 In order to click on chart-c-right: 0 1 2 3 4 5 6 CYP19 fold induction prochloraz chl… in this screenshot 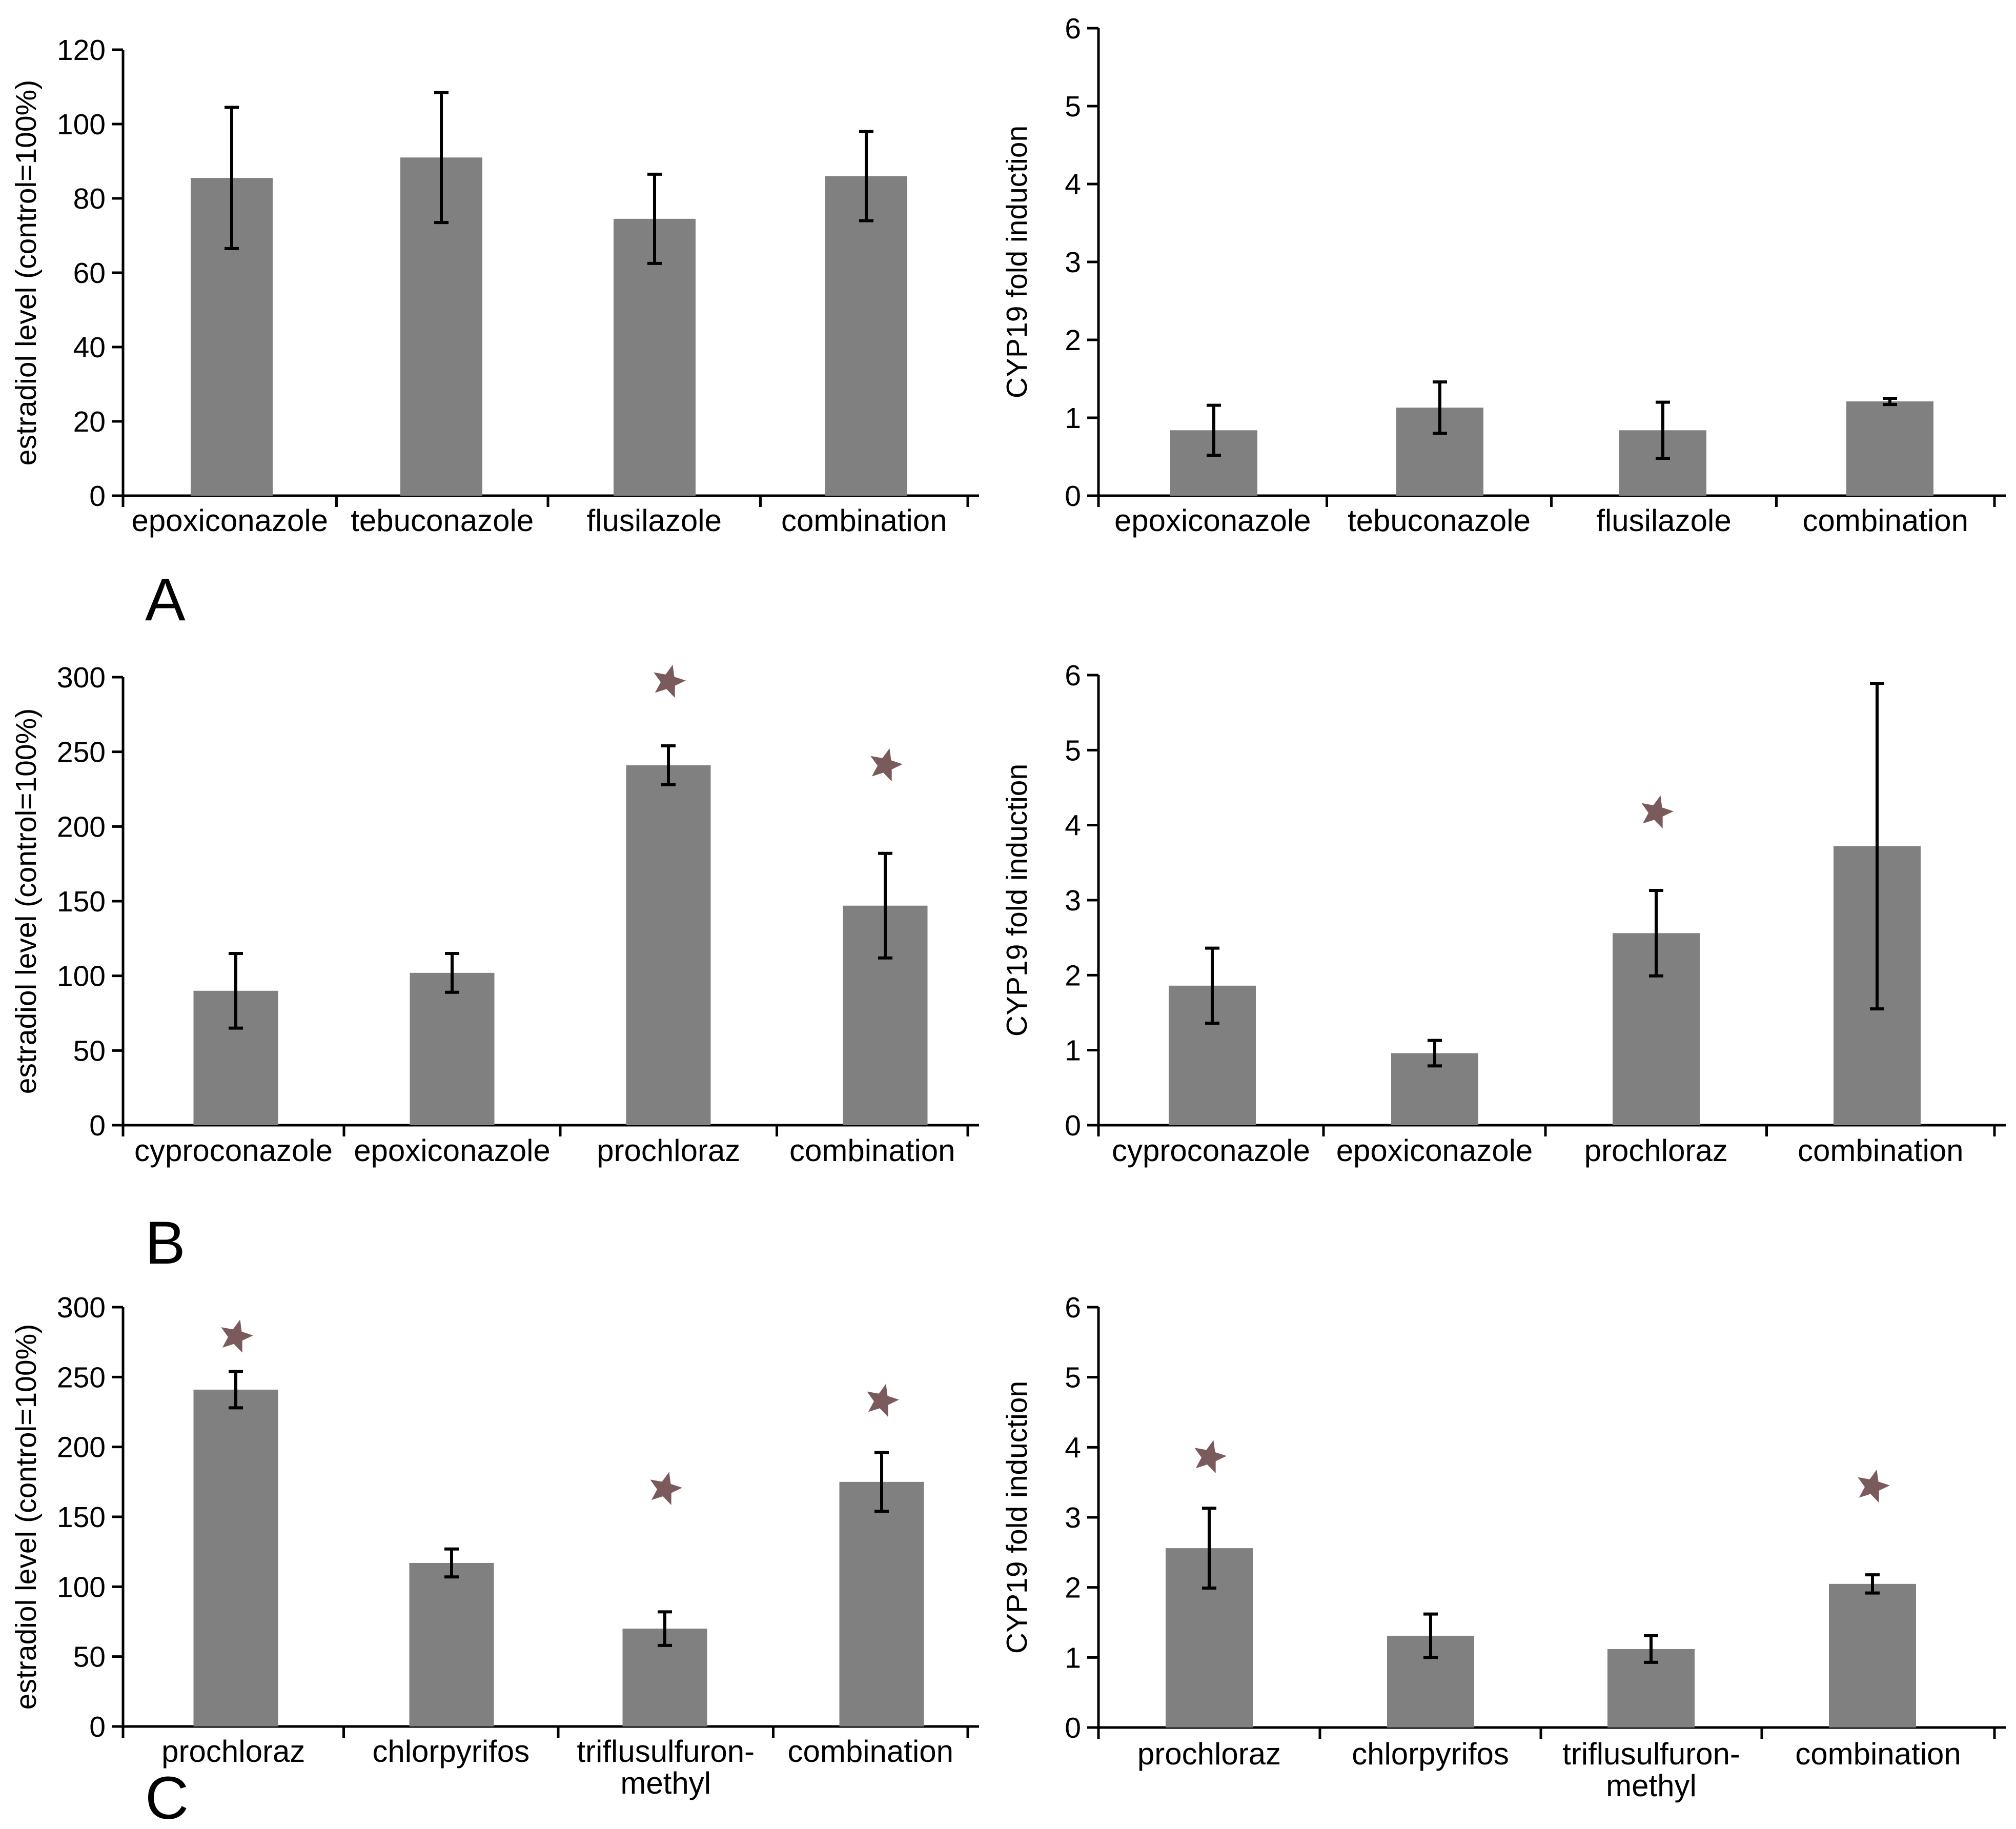, I will do `click(1503, 1547)`.